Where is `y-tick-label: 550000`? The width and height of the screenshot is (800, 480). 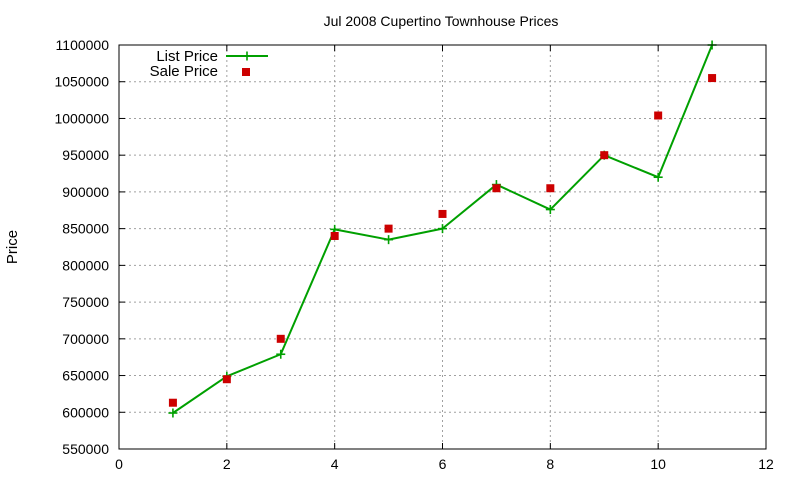
y-tick-label: 550000 is located at coordinates (85, 449).